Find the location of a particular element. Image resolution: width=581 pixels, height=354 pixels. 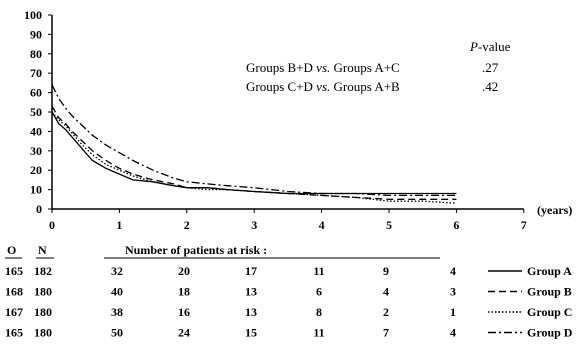

p-value-header: P-value is located at coordinates (490, 46).